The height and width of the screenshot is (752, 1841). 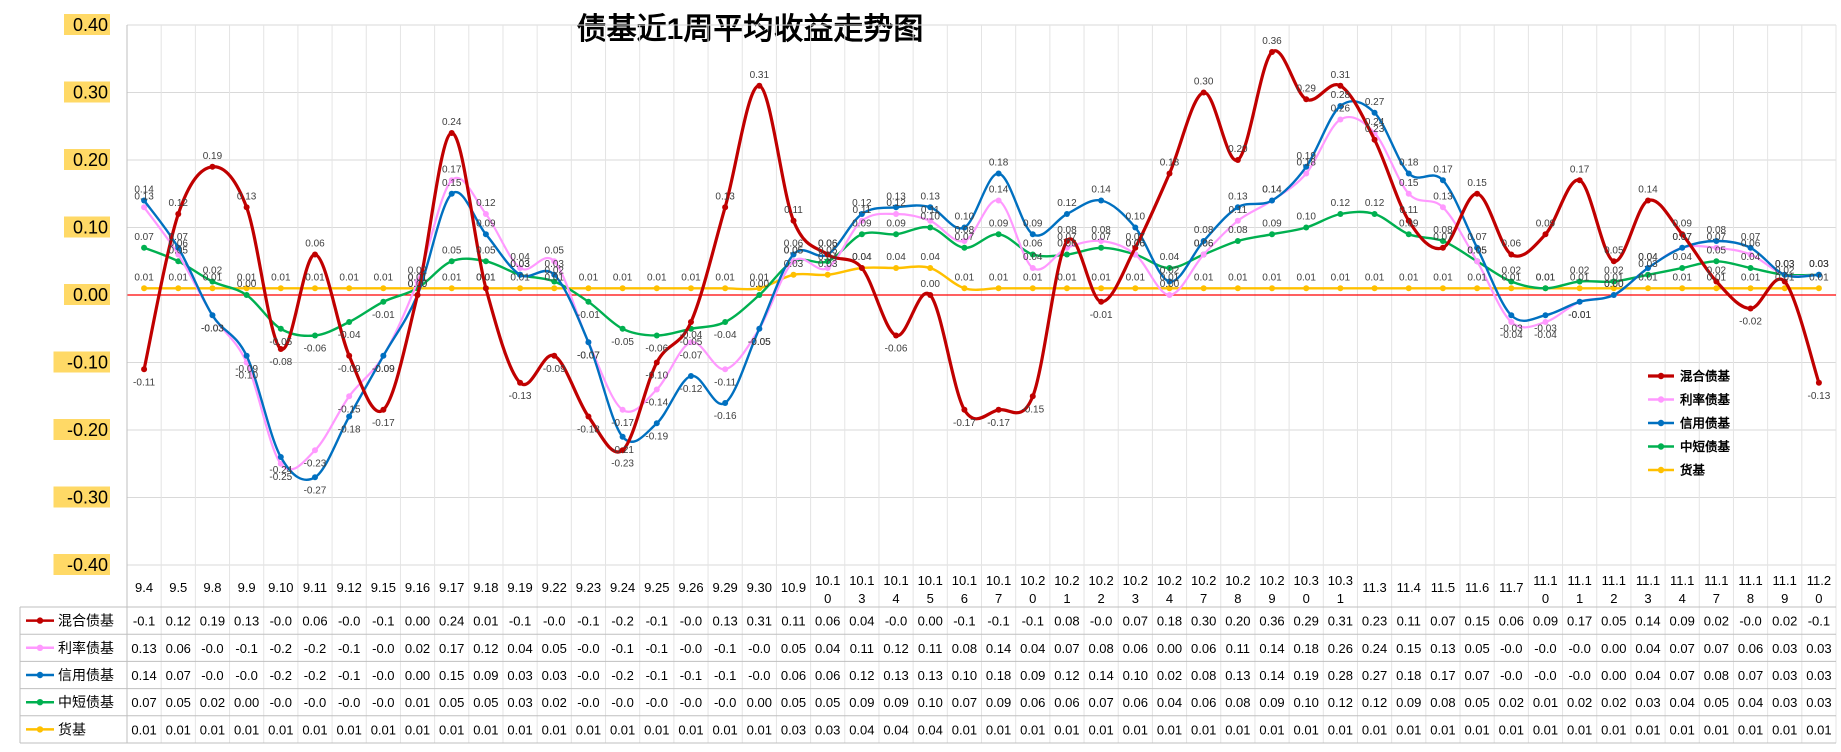 I want to click on data-label: -0.21, so click(x=622, y=450).